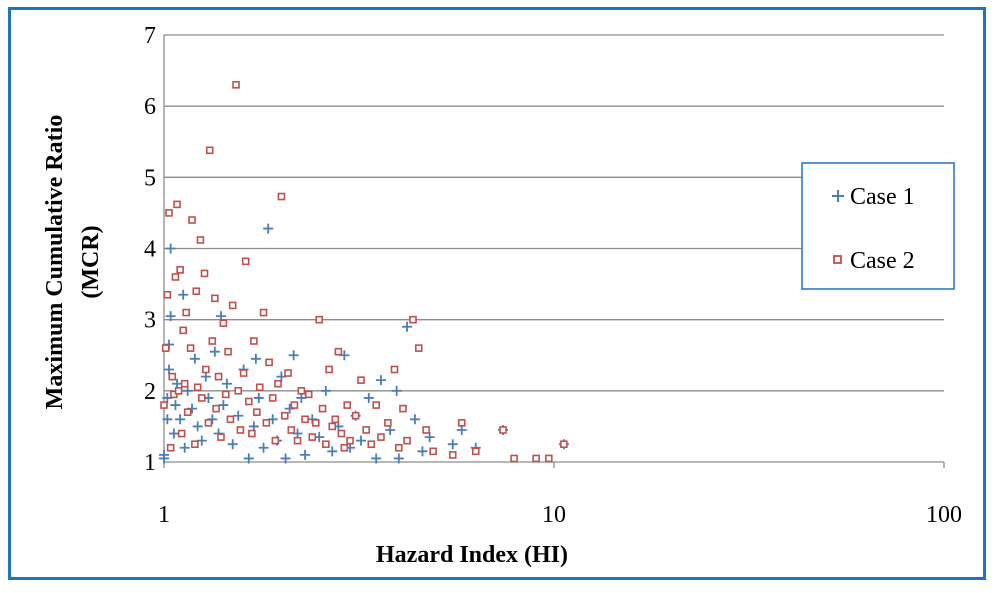 The image size is (1000, 593). Describe the element at coordinates (838, 196) in the screenshot. I see `plus-marker-icon` at that location.